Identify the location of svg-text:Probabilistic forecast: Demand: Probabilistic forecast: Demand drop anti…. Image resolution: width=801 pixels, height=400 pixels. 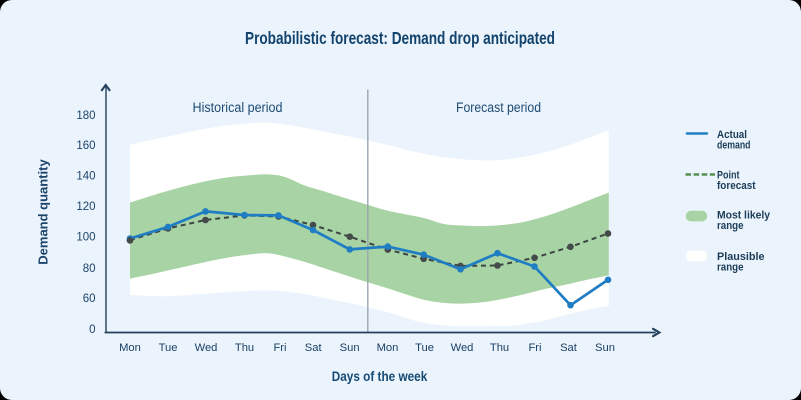
(400, 38).